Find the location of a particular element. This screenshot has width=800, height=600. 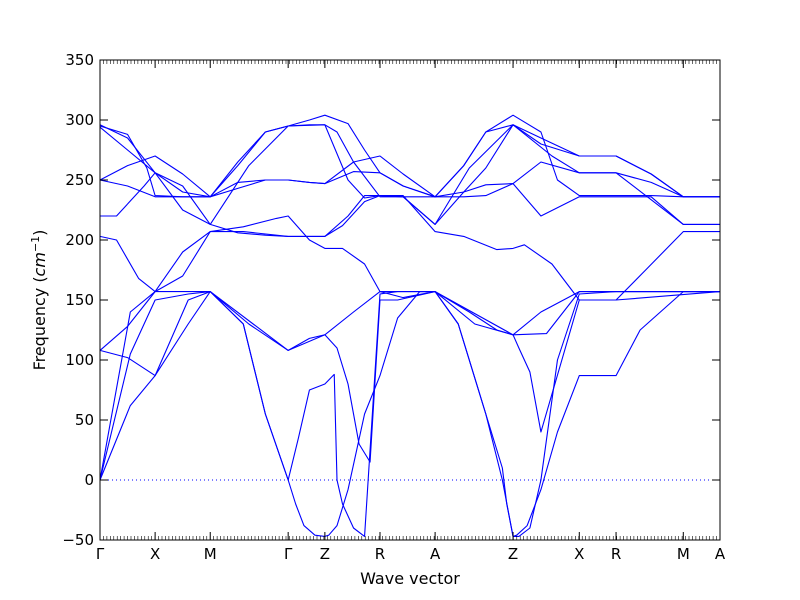

y-tick-label-1: 0 is located at coordinates (89, 480).